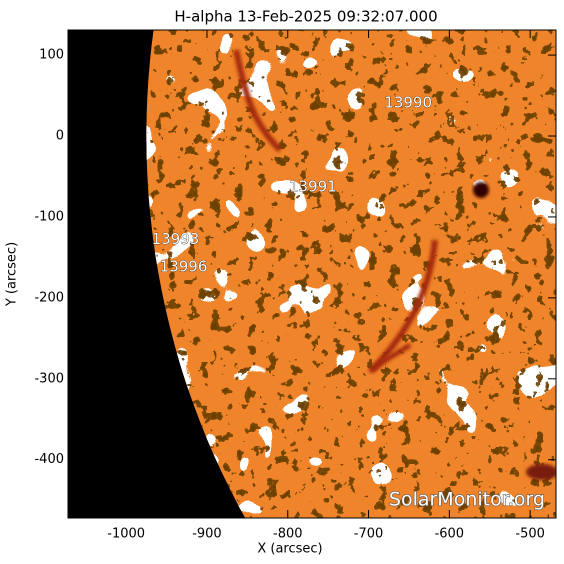 This screenshot has width=564, height=564. Describe the element at coordinates (207, 534) in the screenshot. I see `x-tick-label: -900` at that location.